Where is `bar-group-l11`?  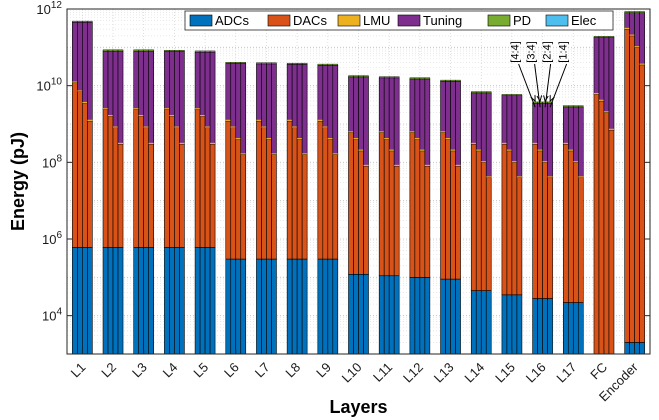
bar-group-l11 is located at coordinates (389, 215).